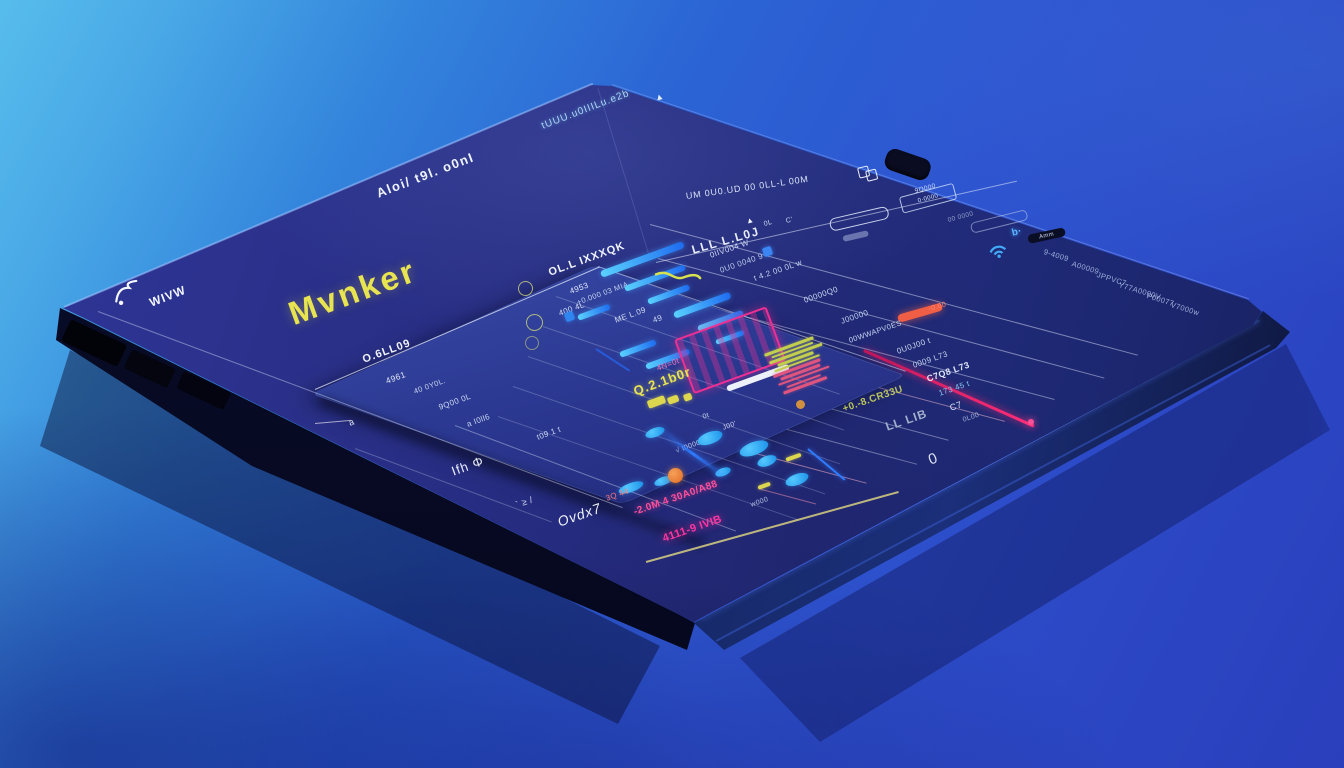 The image size is (1344, 768). I want to click on wifi-icon, so click(1000, 251).